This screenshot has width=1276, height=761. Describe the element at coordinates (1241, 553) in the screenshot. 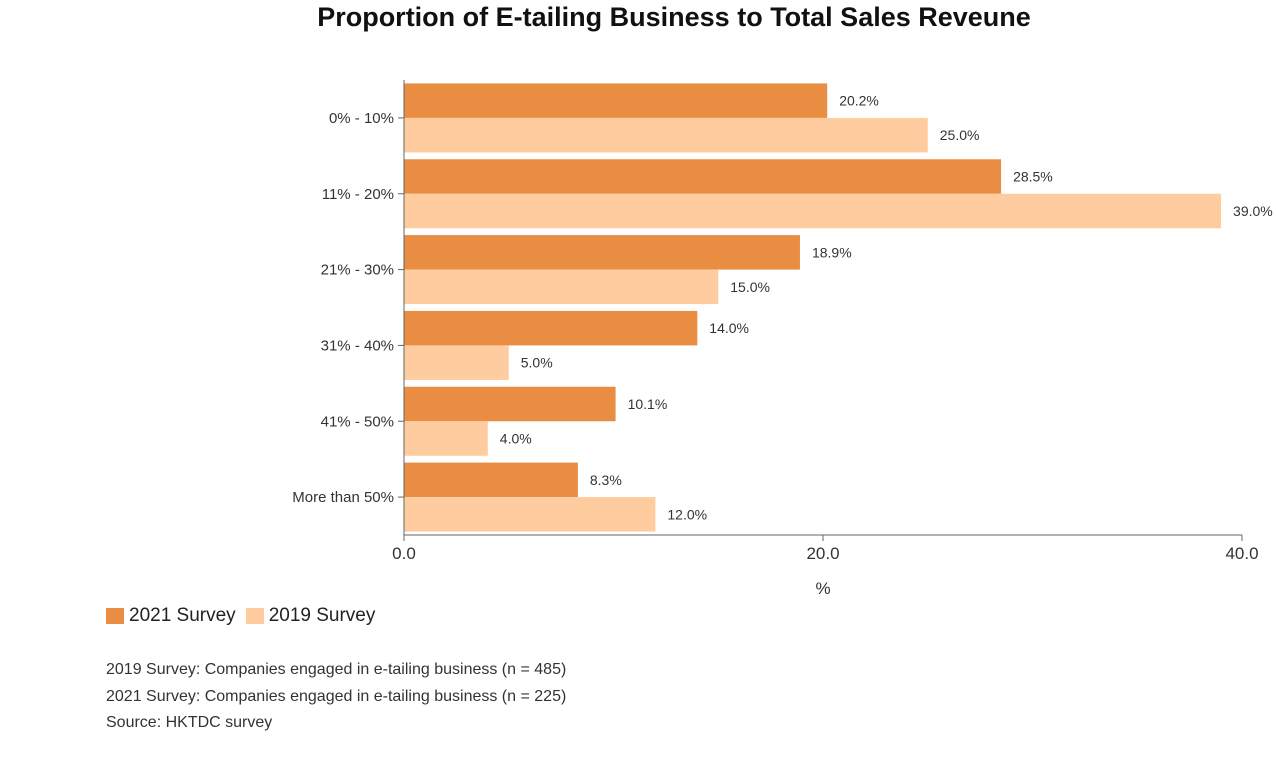

I see `x-tick-label-2: 40.0` at that location.